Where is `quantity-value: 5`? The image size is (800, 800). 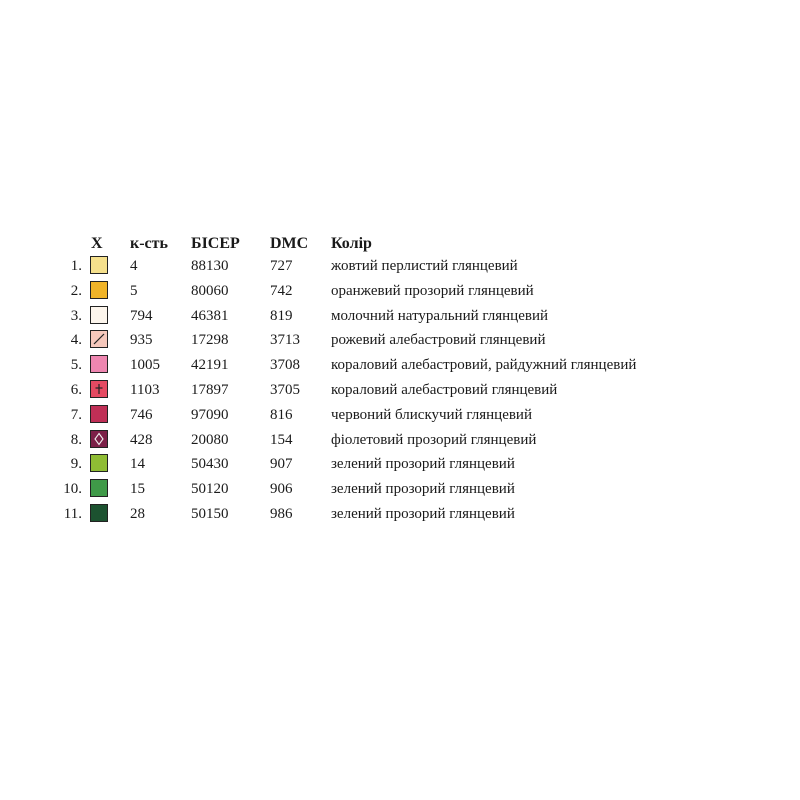 quantity-value: 5 is located at coordinates (134, 290).